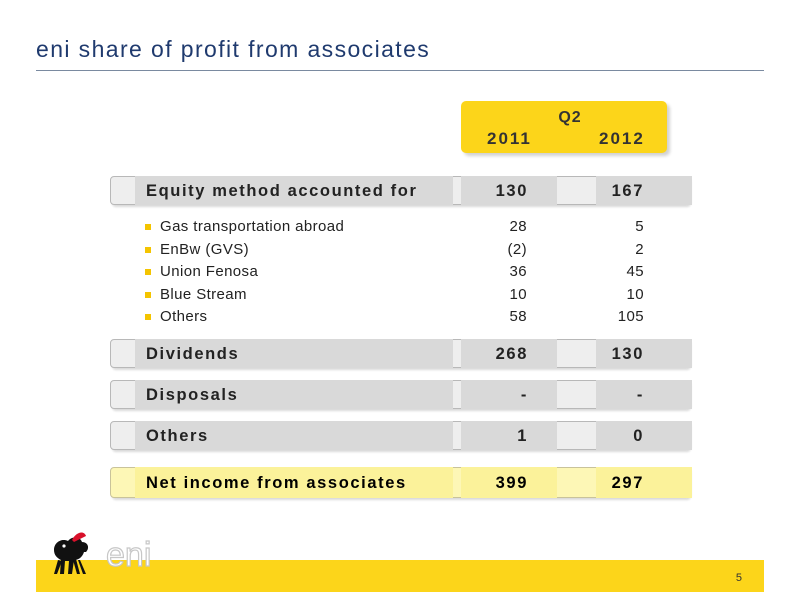  I want to click on others-2011: 1, so click(522, 436).